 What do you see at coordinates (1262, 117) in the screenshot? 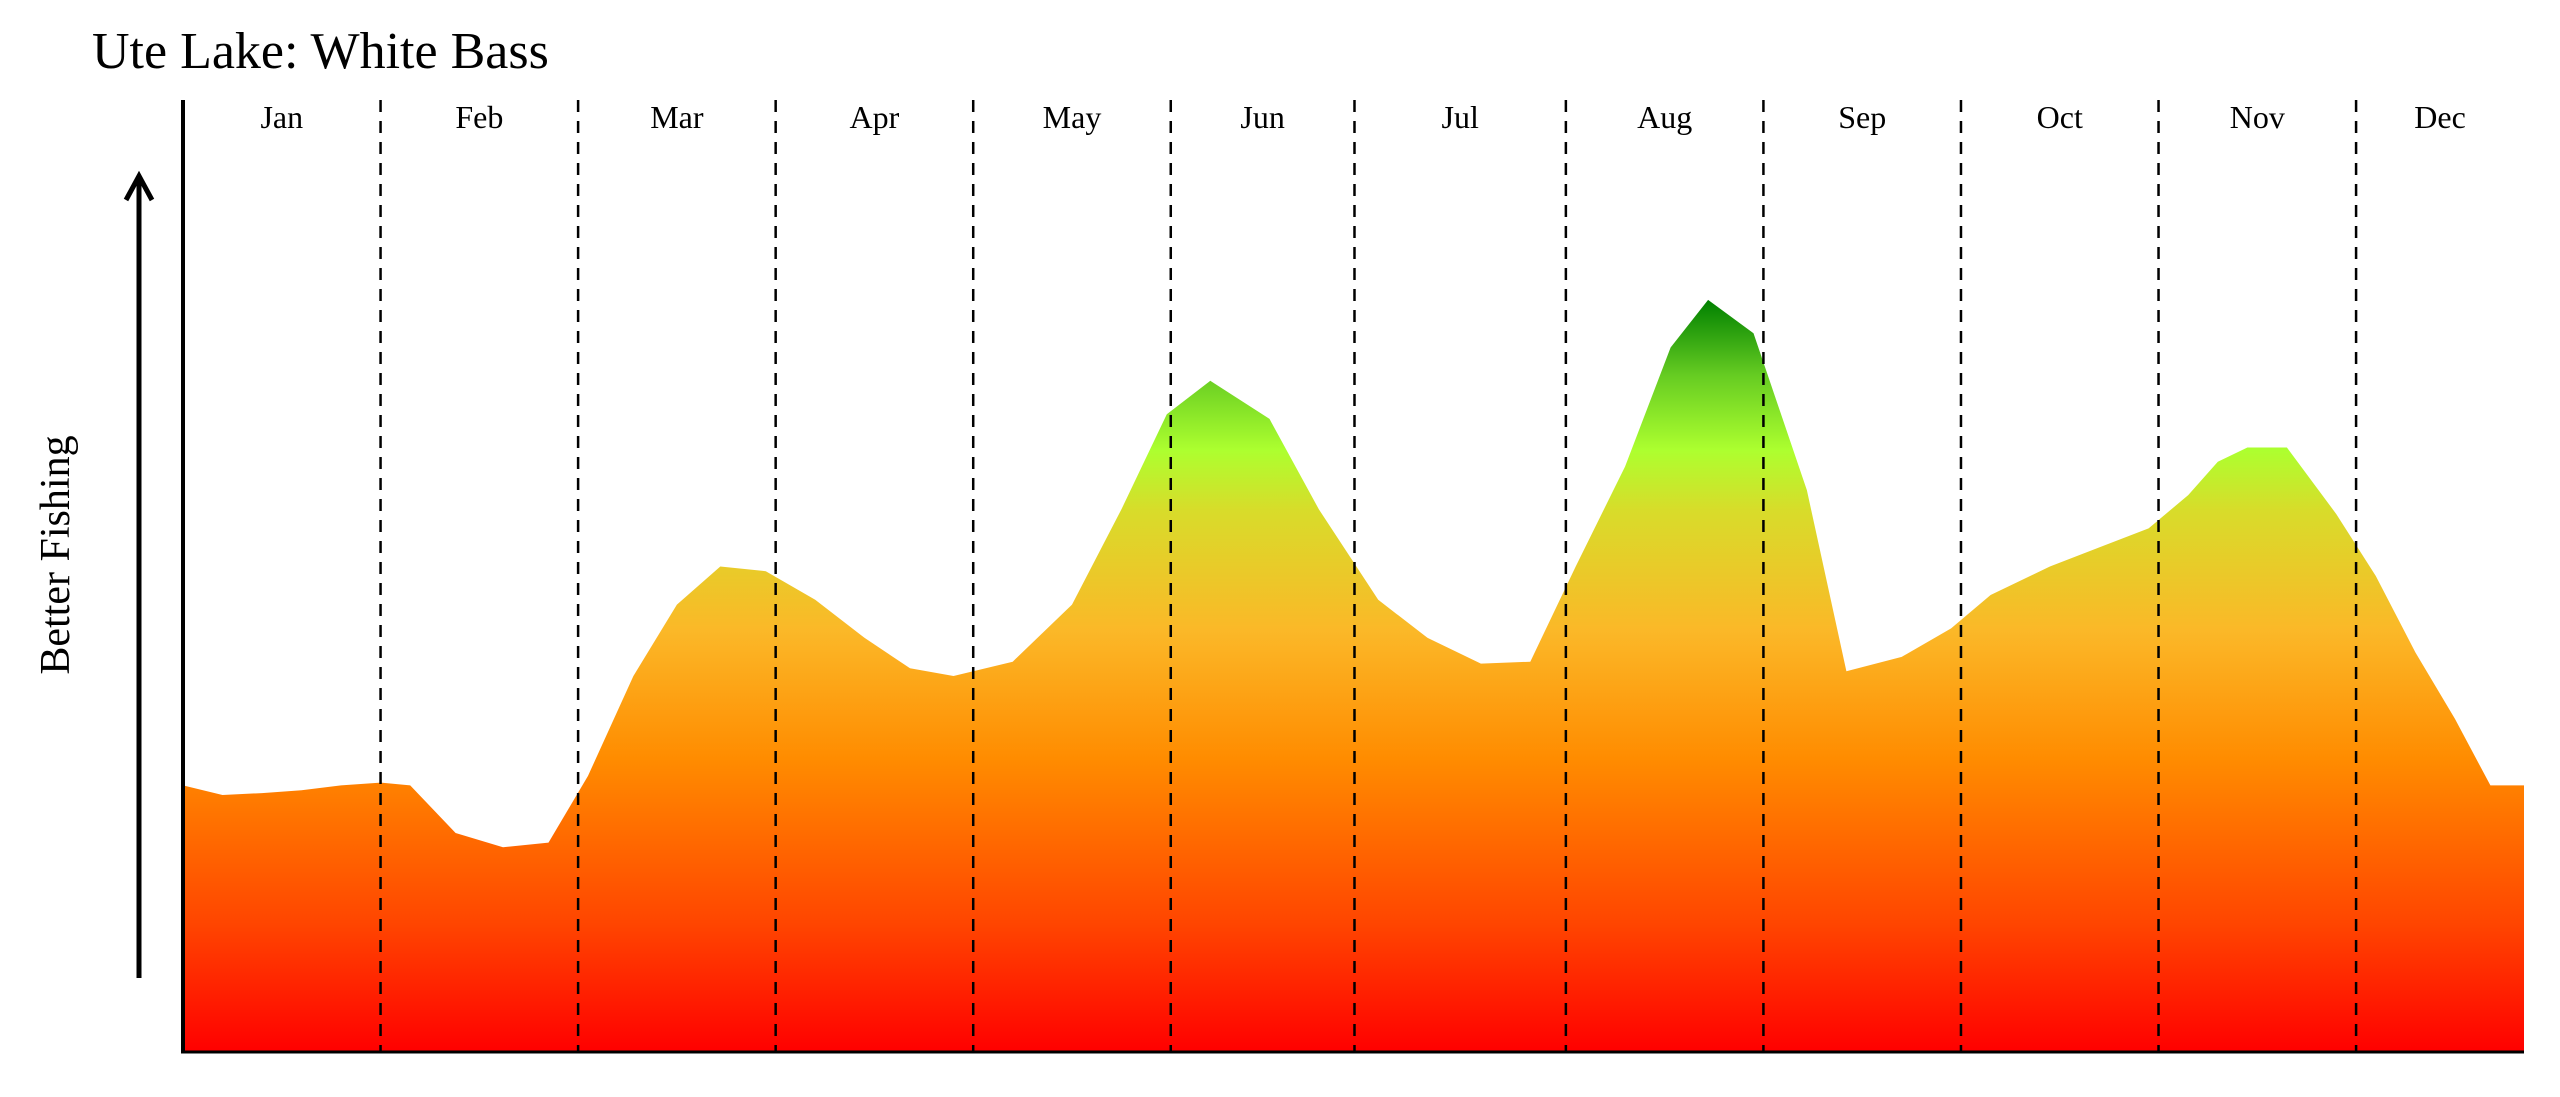
I see `month-label-jun: Jun` at bounding box center [1262, 117].